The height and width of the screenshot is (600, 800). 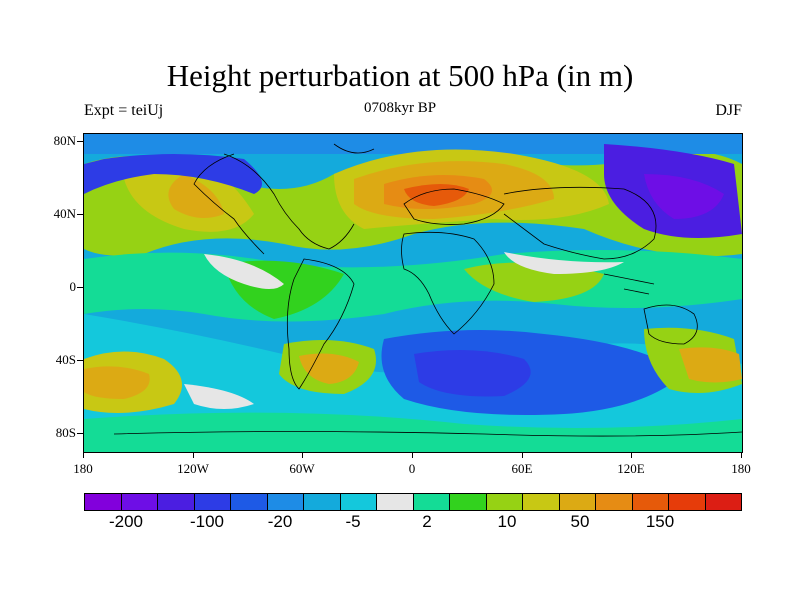 What do you see at coordinates (413, 144) in the screenshot?
I see `arctic-field` at bounding box center [413, 144].